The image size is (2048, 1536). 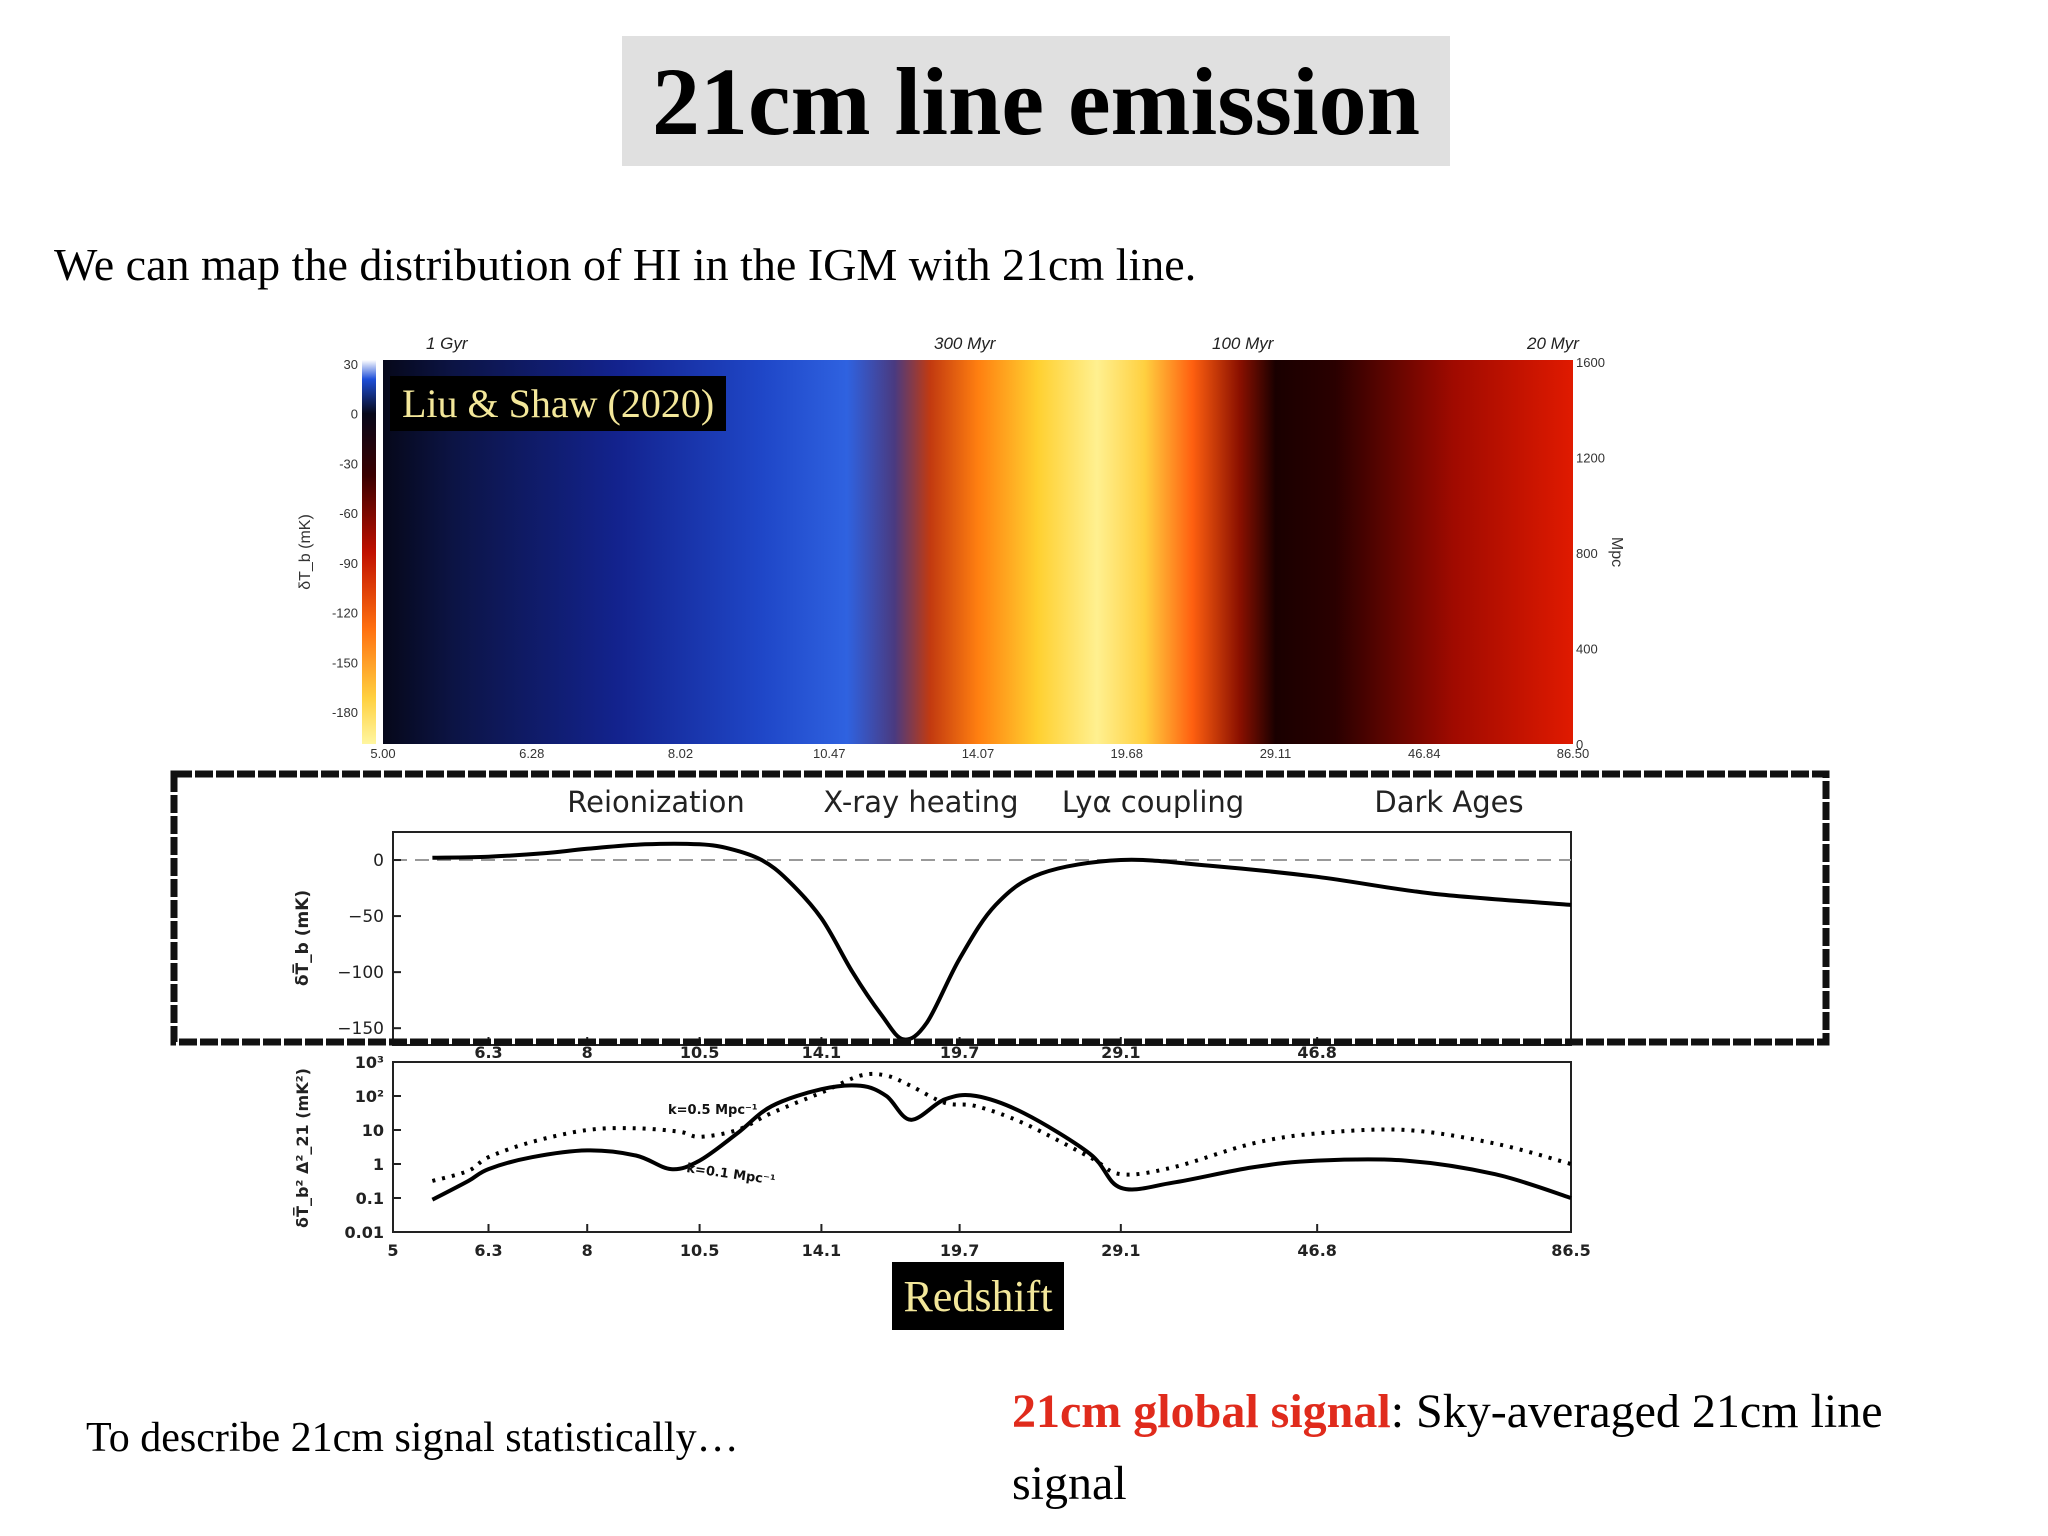 What do you see at coordinates (378, 861) in the screenshot?
I see `global-signal-ytick-label: 0` at bounding box center [378, 861].